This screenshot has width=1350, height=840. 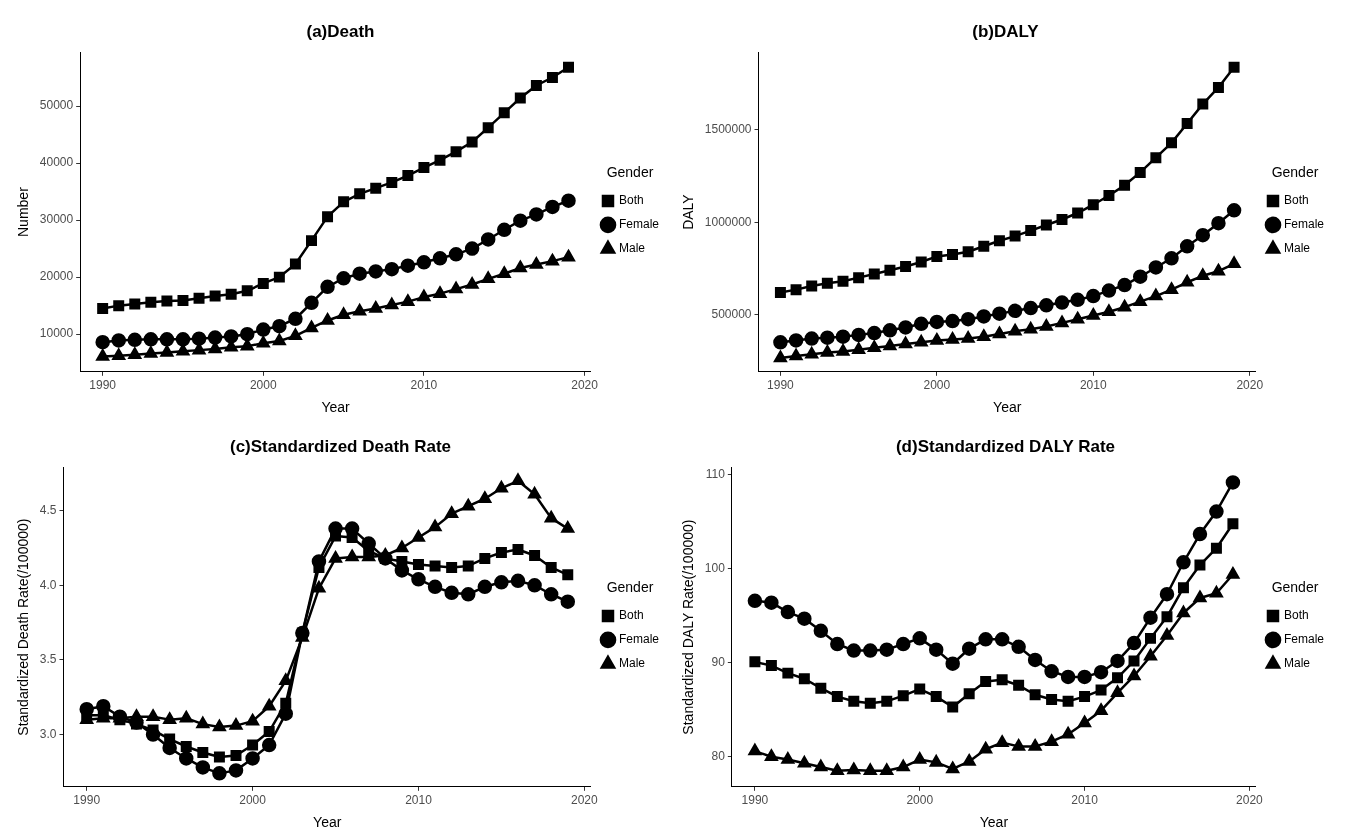 I want to click on y-tick-label: 30000, so click(x=56, y=219).